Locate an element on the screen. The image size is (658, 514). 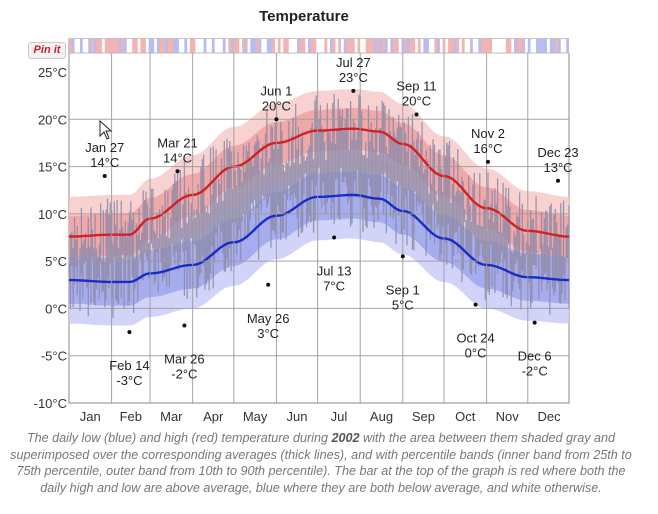
annotation-date: Sep 1 is located at coordinates (403, 289).